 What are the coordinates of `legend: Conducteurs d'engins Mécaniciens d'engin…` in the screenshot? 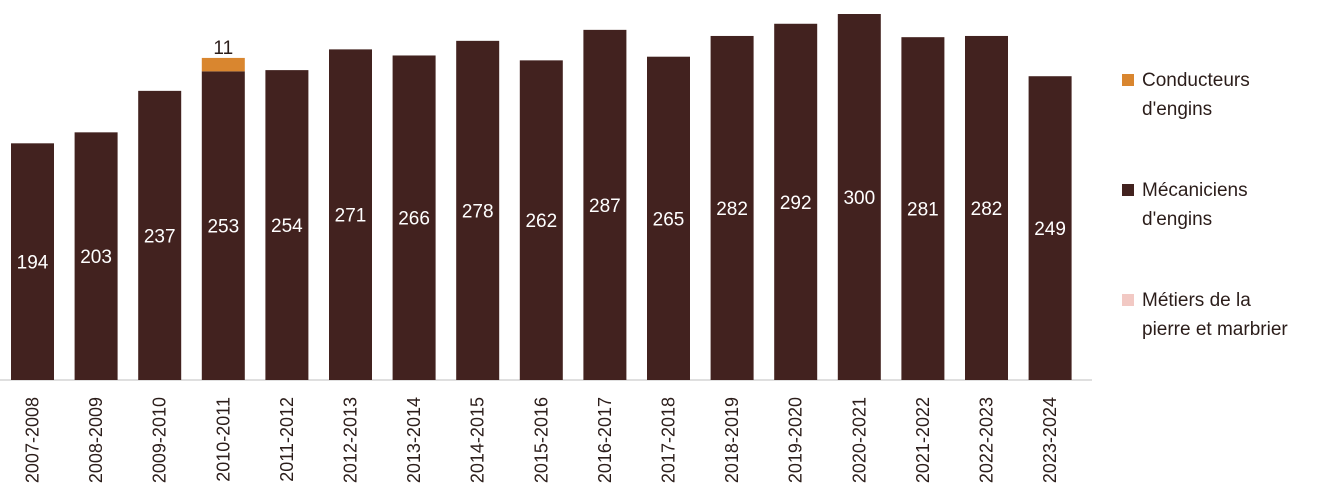 It's located at (1224, 231).